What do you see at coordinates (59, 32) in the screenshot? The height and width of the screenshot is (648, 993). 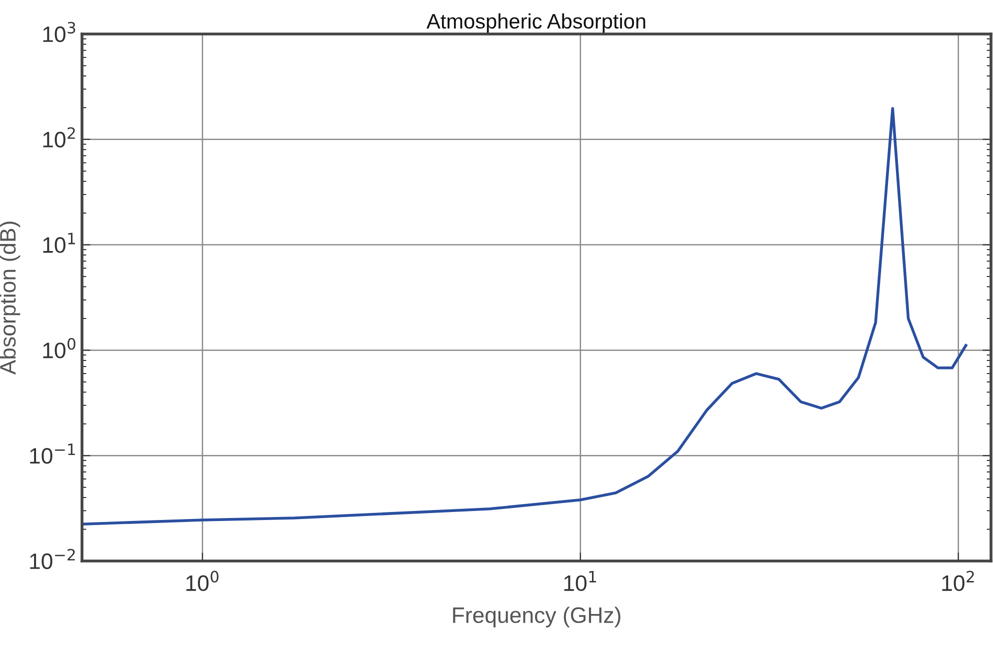 I see `y-tick-label: 10$^{3}$` at bounding box center [59, 32].